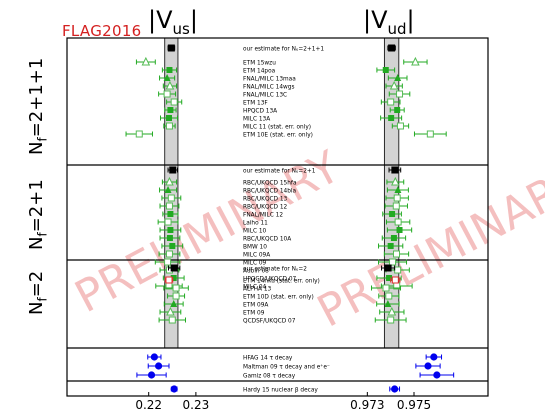 The image size is (545, 409). I want to click on row-label: MILC 09A, so click(256, 256).